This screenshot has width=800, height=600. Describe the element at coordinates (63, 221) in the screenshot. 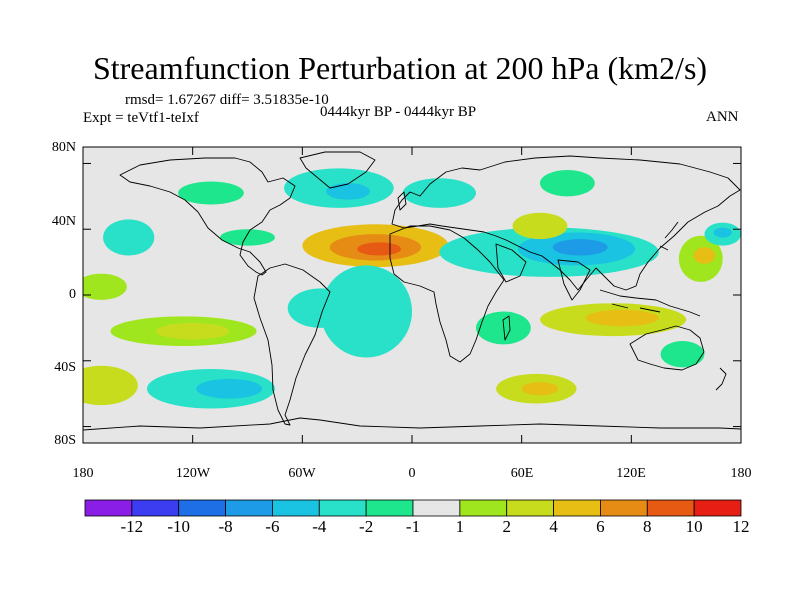

I see `lat-label-40n: 40N` at that location.